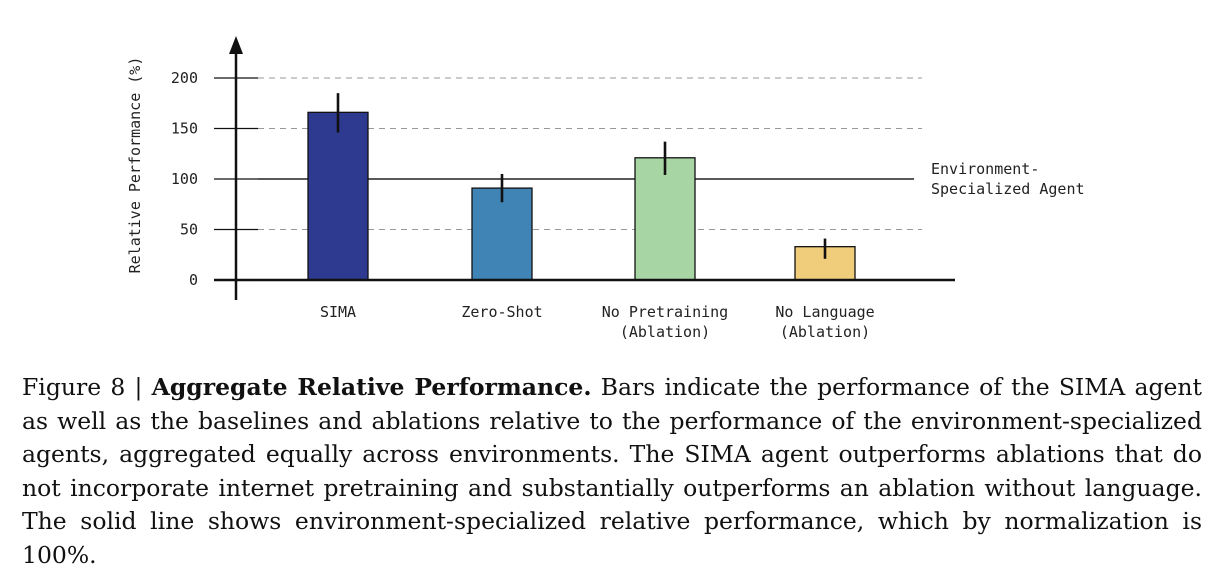 The height and width of the screenshot is (572, 1217). I want to click on category-label: Zero-Shot, so click(501, 312).